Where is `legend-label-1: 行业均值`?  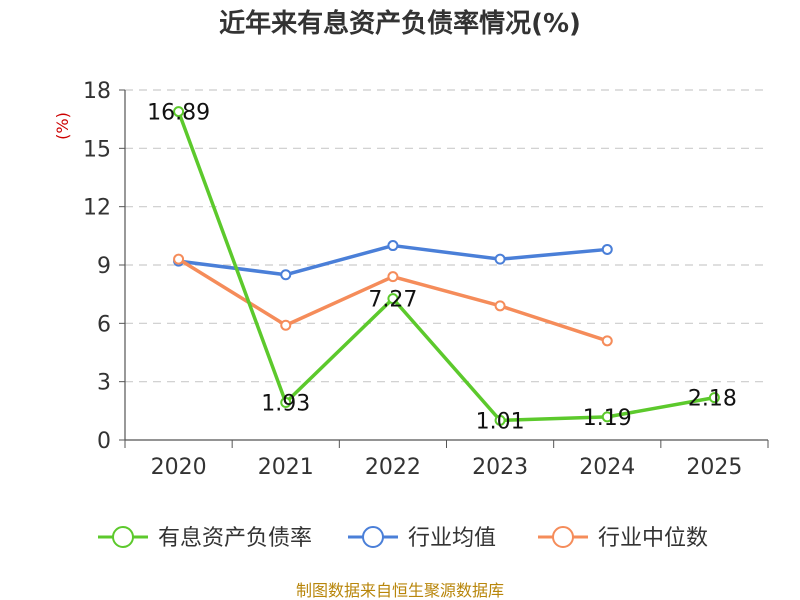 legend-label-1: 行业均值 is located at coordinates (452, 538).